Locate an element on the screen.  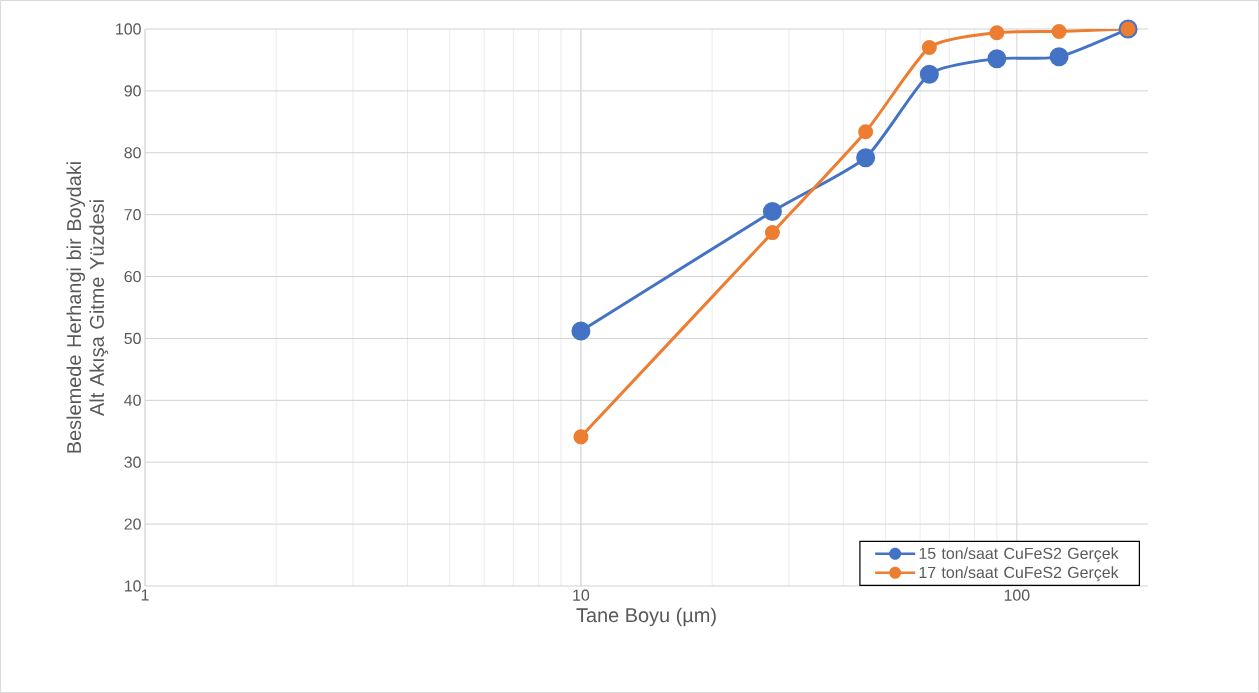
y-tick-label: 80 is located at coordinates (132, 153).